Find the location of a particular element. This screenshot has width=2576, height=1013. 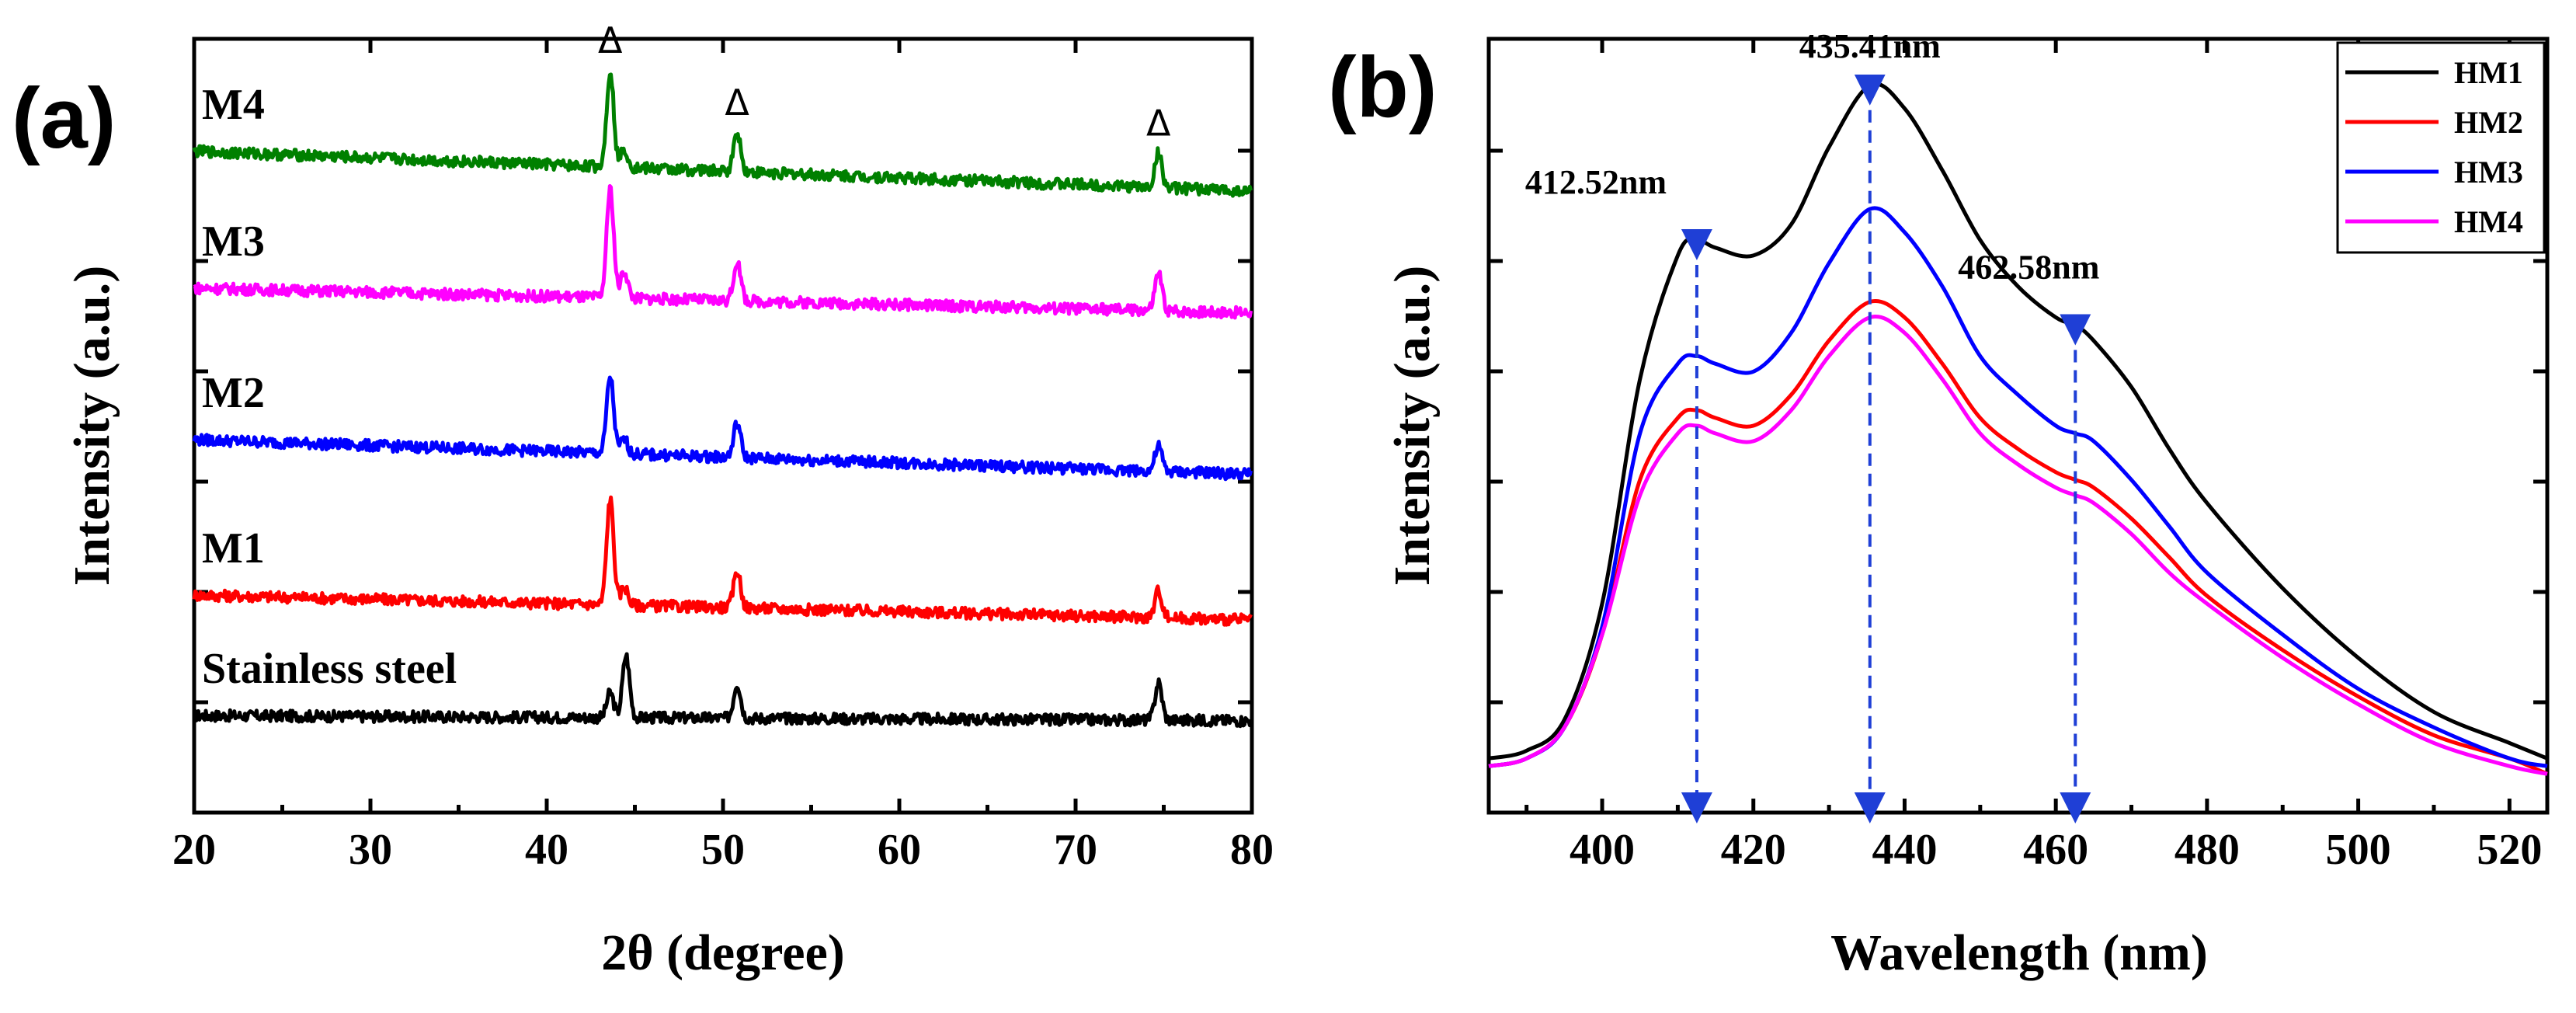

panel-b-legend: HM1 HM2 HM3 HM4 is located at coordinates (2441, 148).